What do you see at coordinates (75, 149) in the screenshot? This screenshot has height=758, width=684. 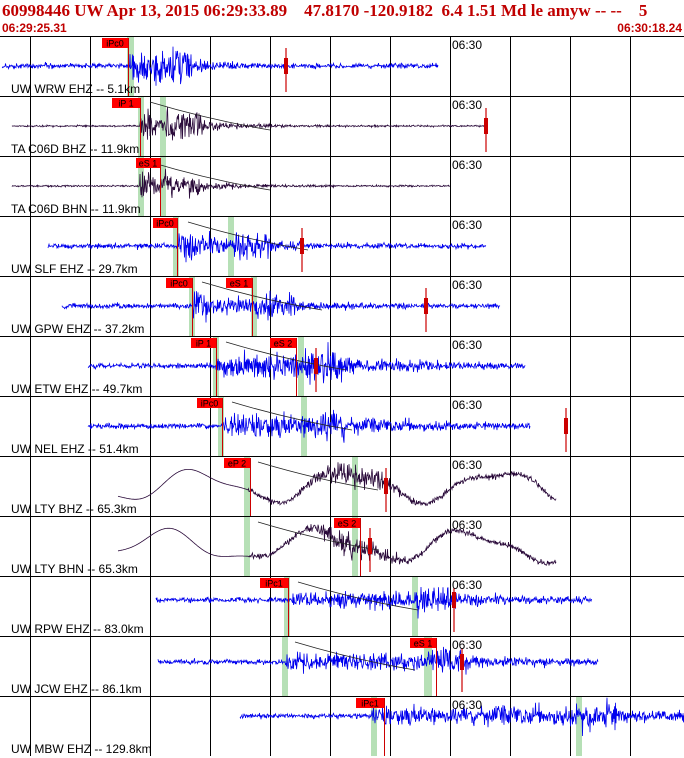 I see `station-label: TA C06D BHZ -- 11.9km` at bounding box center [75, 149].